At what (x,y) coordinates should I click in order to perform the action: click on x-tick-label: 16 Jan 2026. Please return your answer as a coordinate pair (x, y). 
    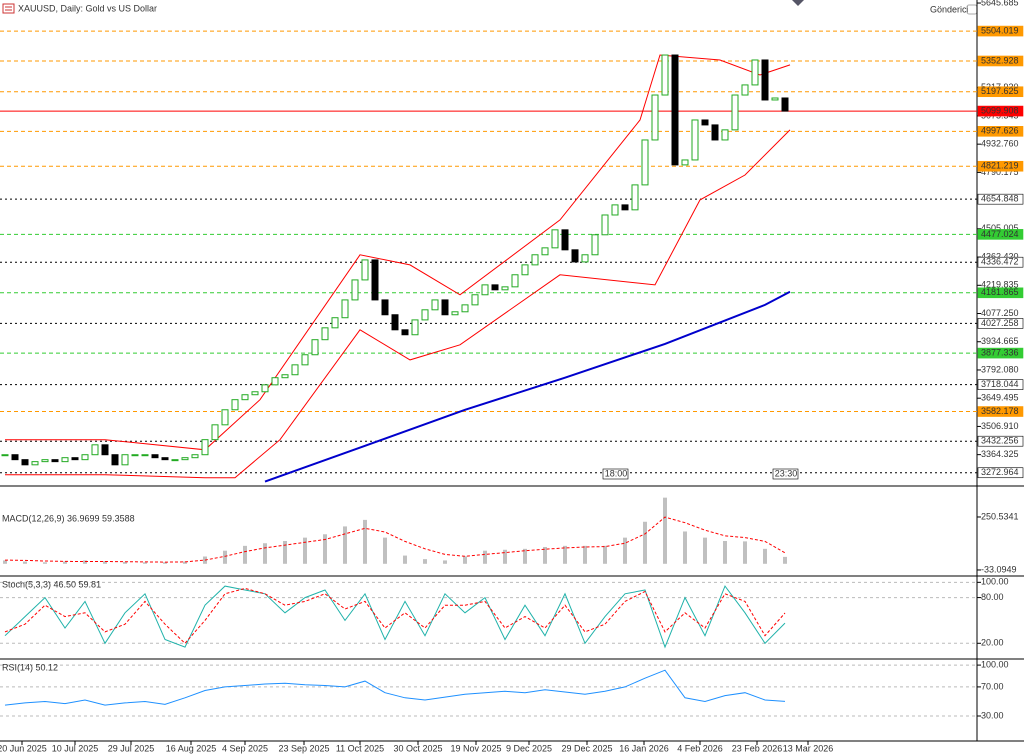
    Looking at the image, I should click on (644, 748).